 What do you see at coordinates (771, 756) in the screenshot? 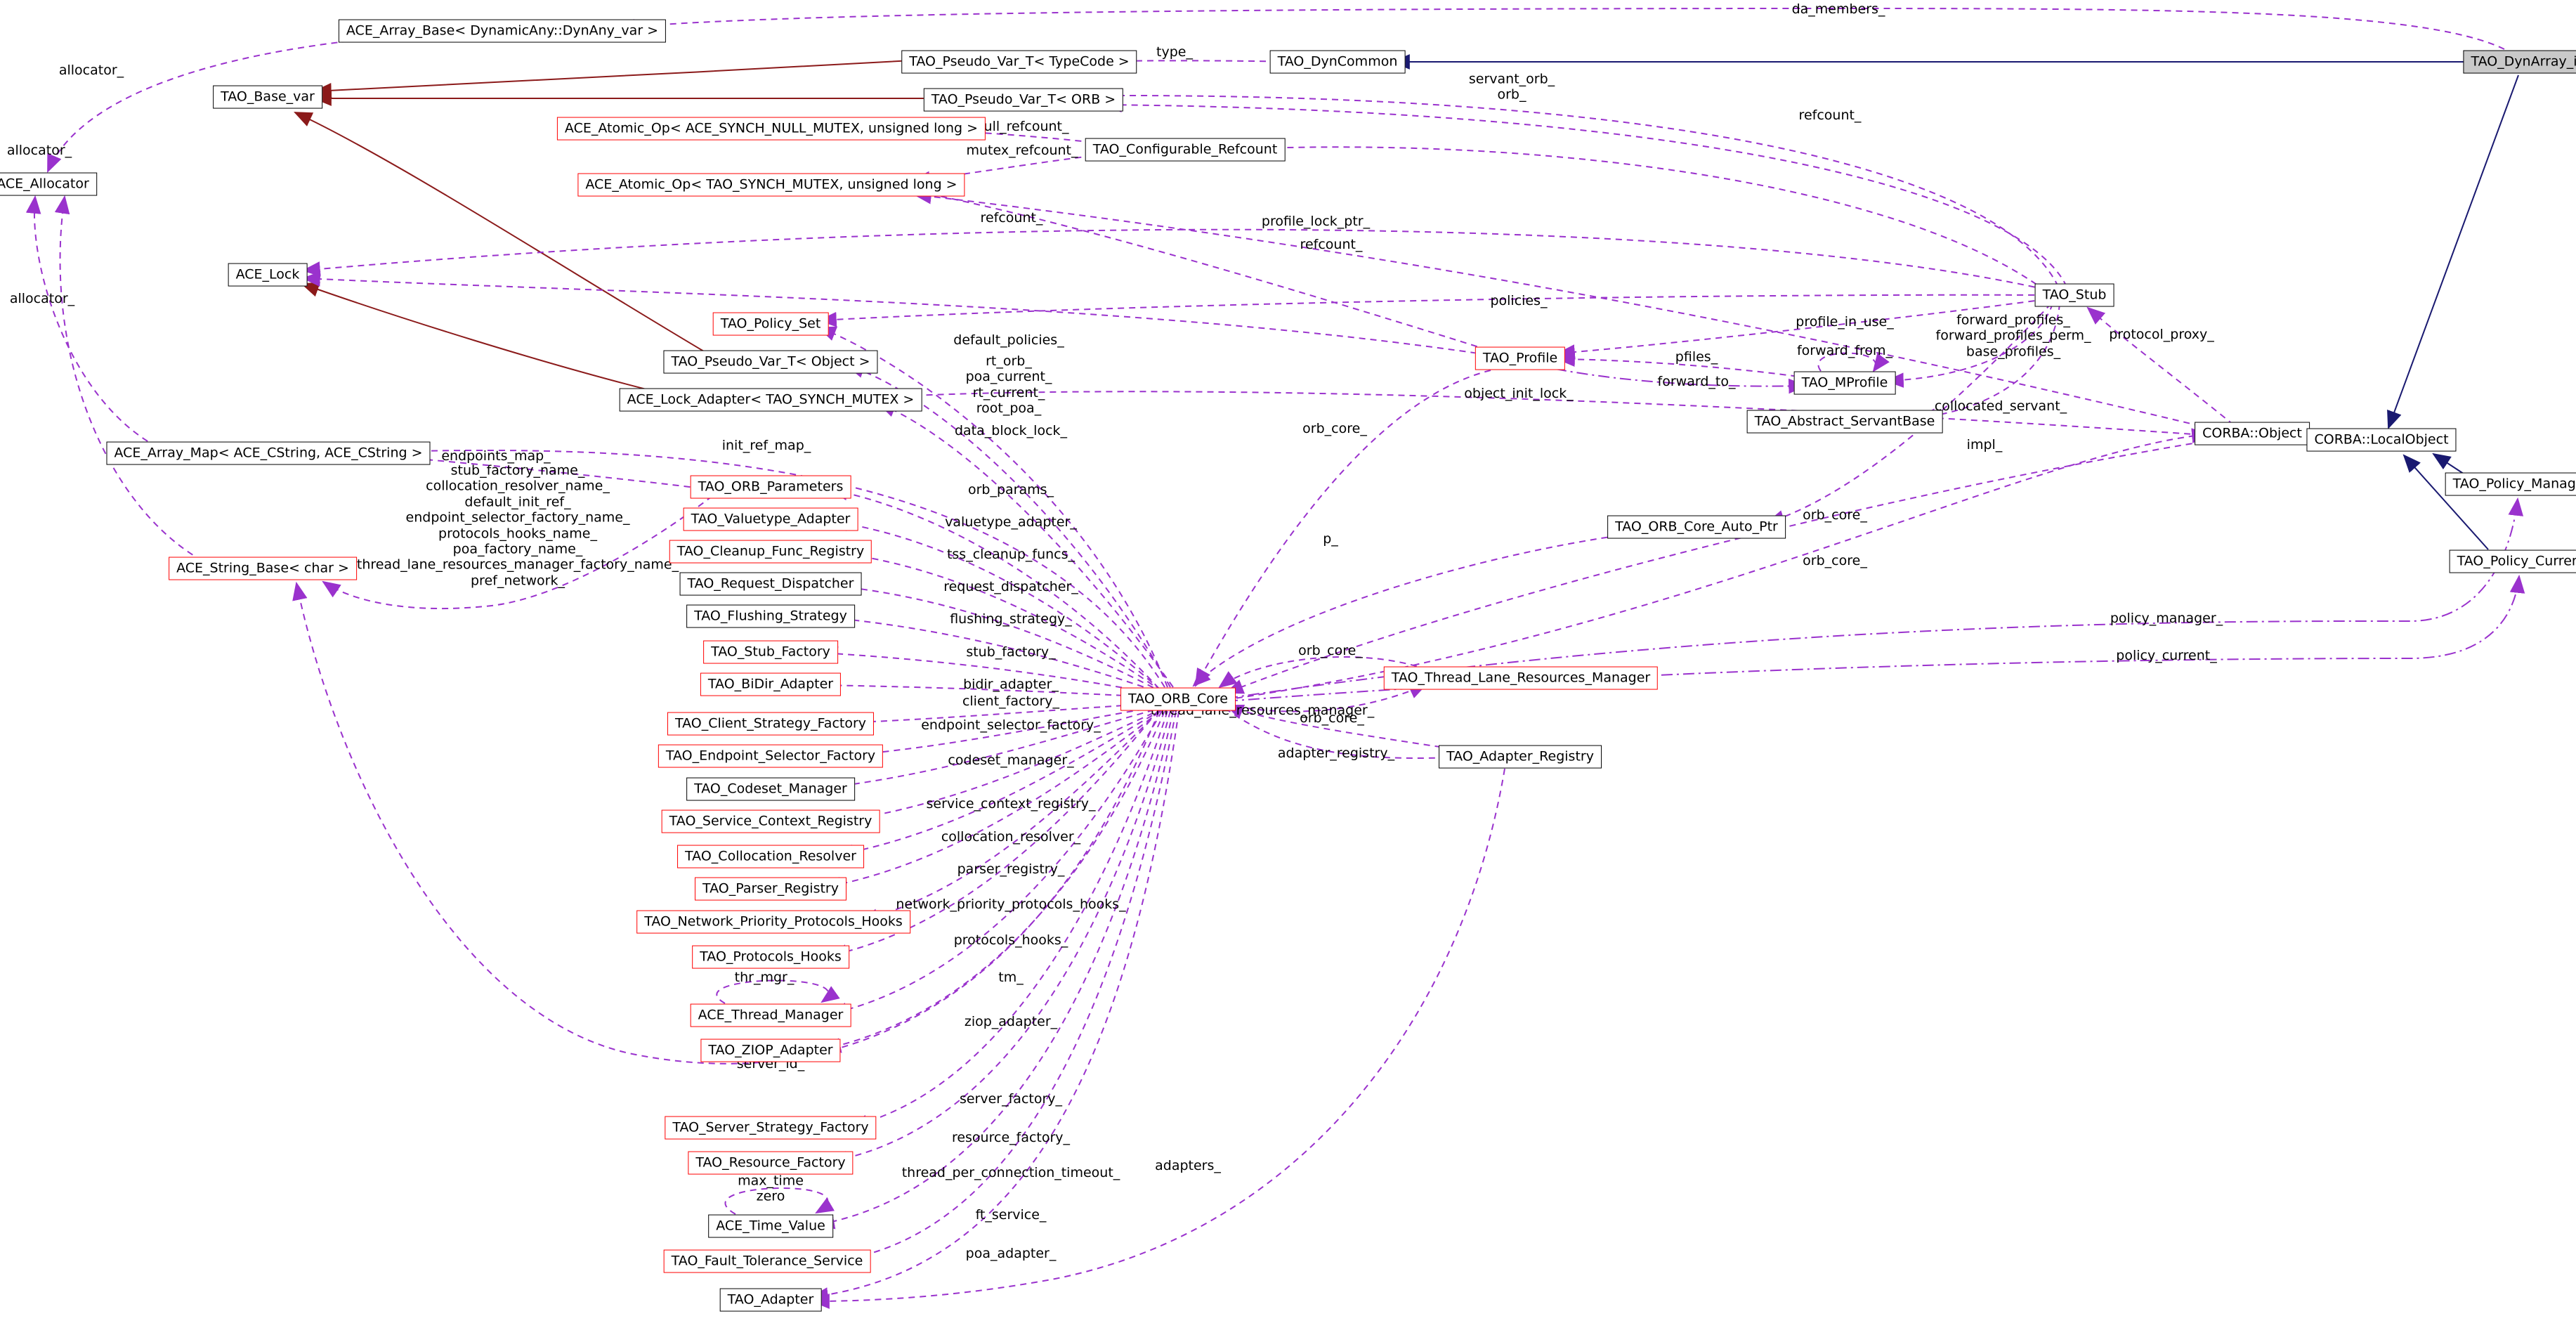
I see `class-node-endpoint-selector-factory: TAO_Endpoint_Selector_Factory` at bounding box center [771, 756].